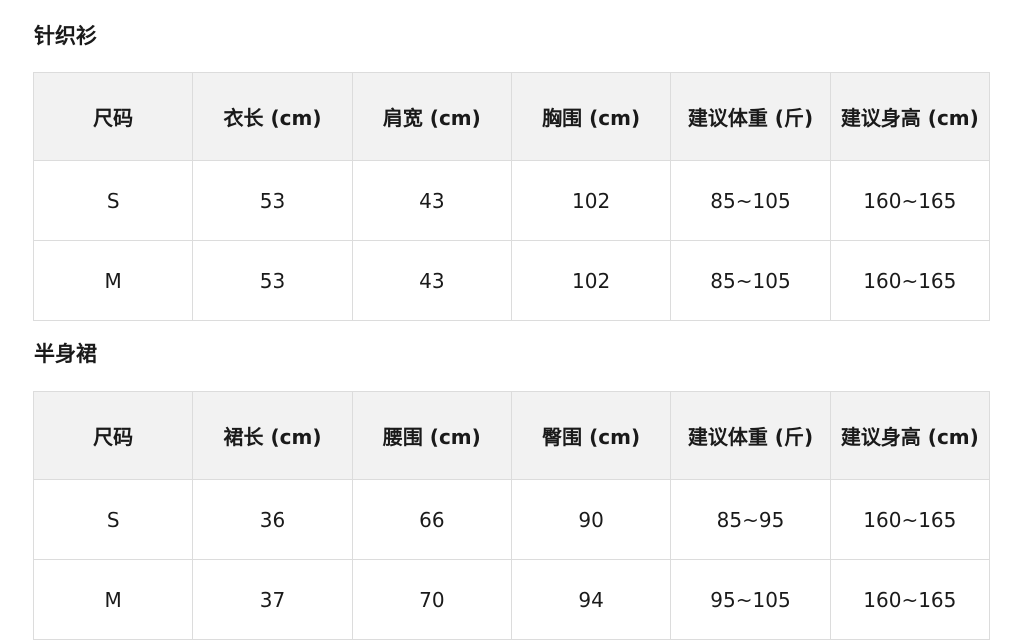  I want to click on table-row: S 53 43 102 85~105 160~165, so click(511, 200).